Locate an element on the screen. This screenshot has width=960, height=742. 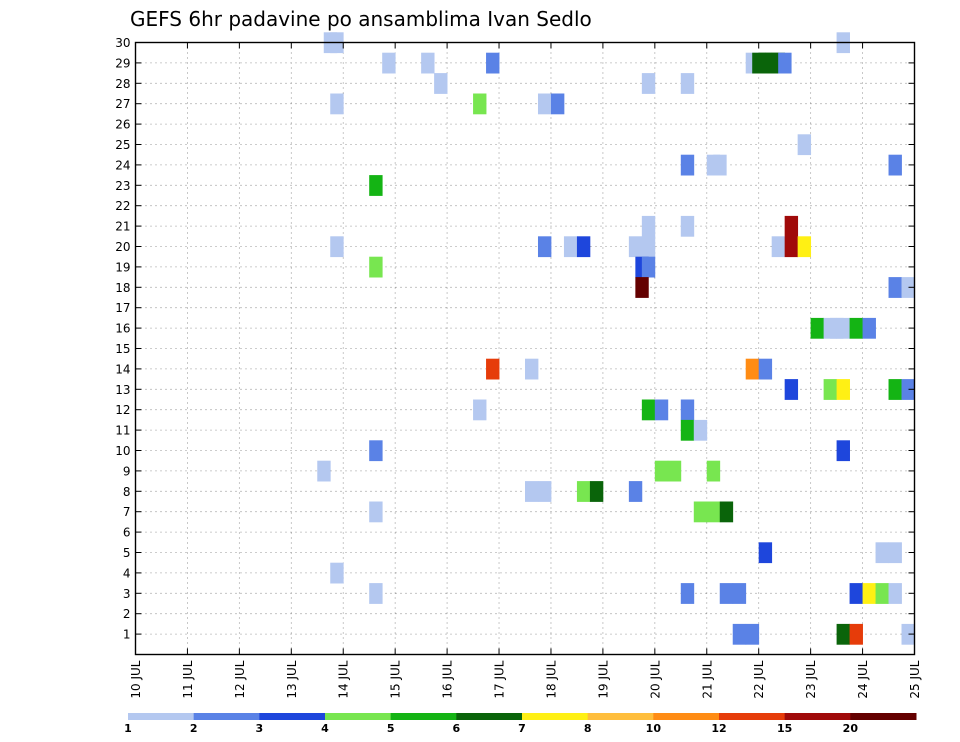
y-tick-label: 22 is located at coordinates (122, 206).